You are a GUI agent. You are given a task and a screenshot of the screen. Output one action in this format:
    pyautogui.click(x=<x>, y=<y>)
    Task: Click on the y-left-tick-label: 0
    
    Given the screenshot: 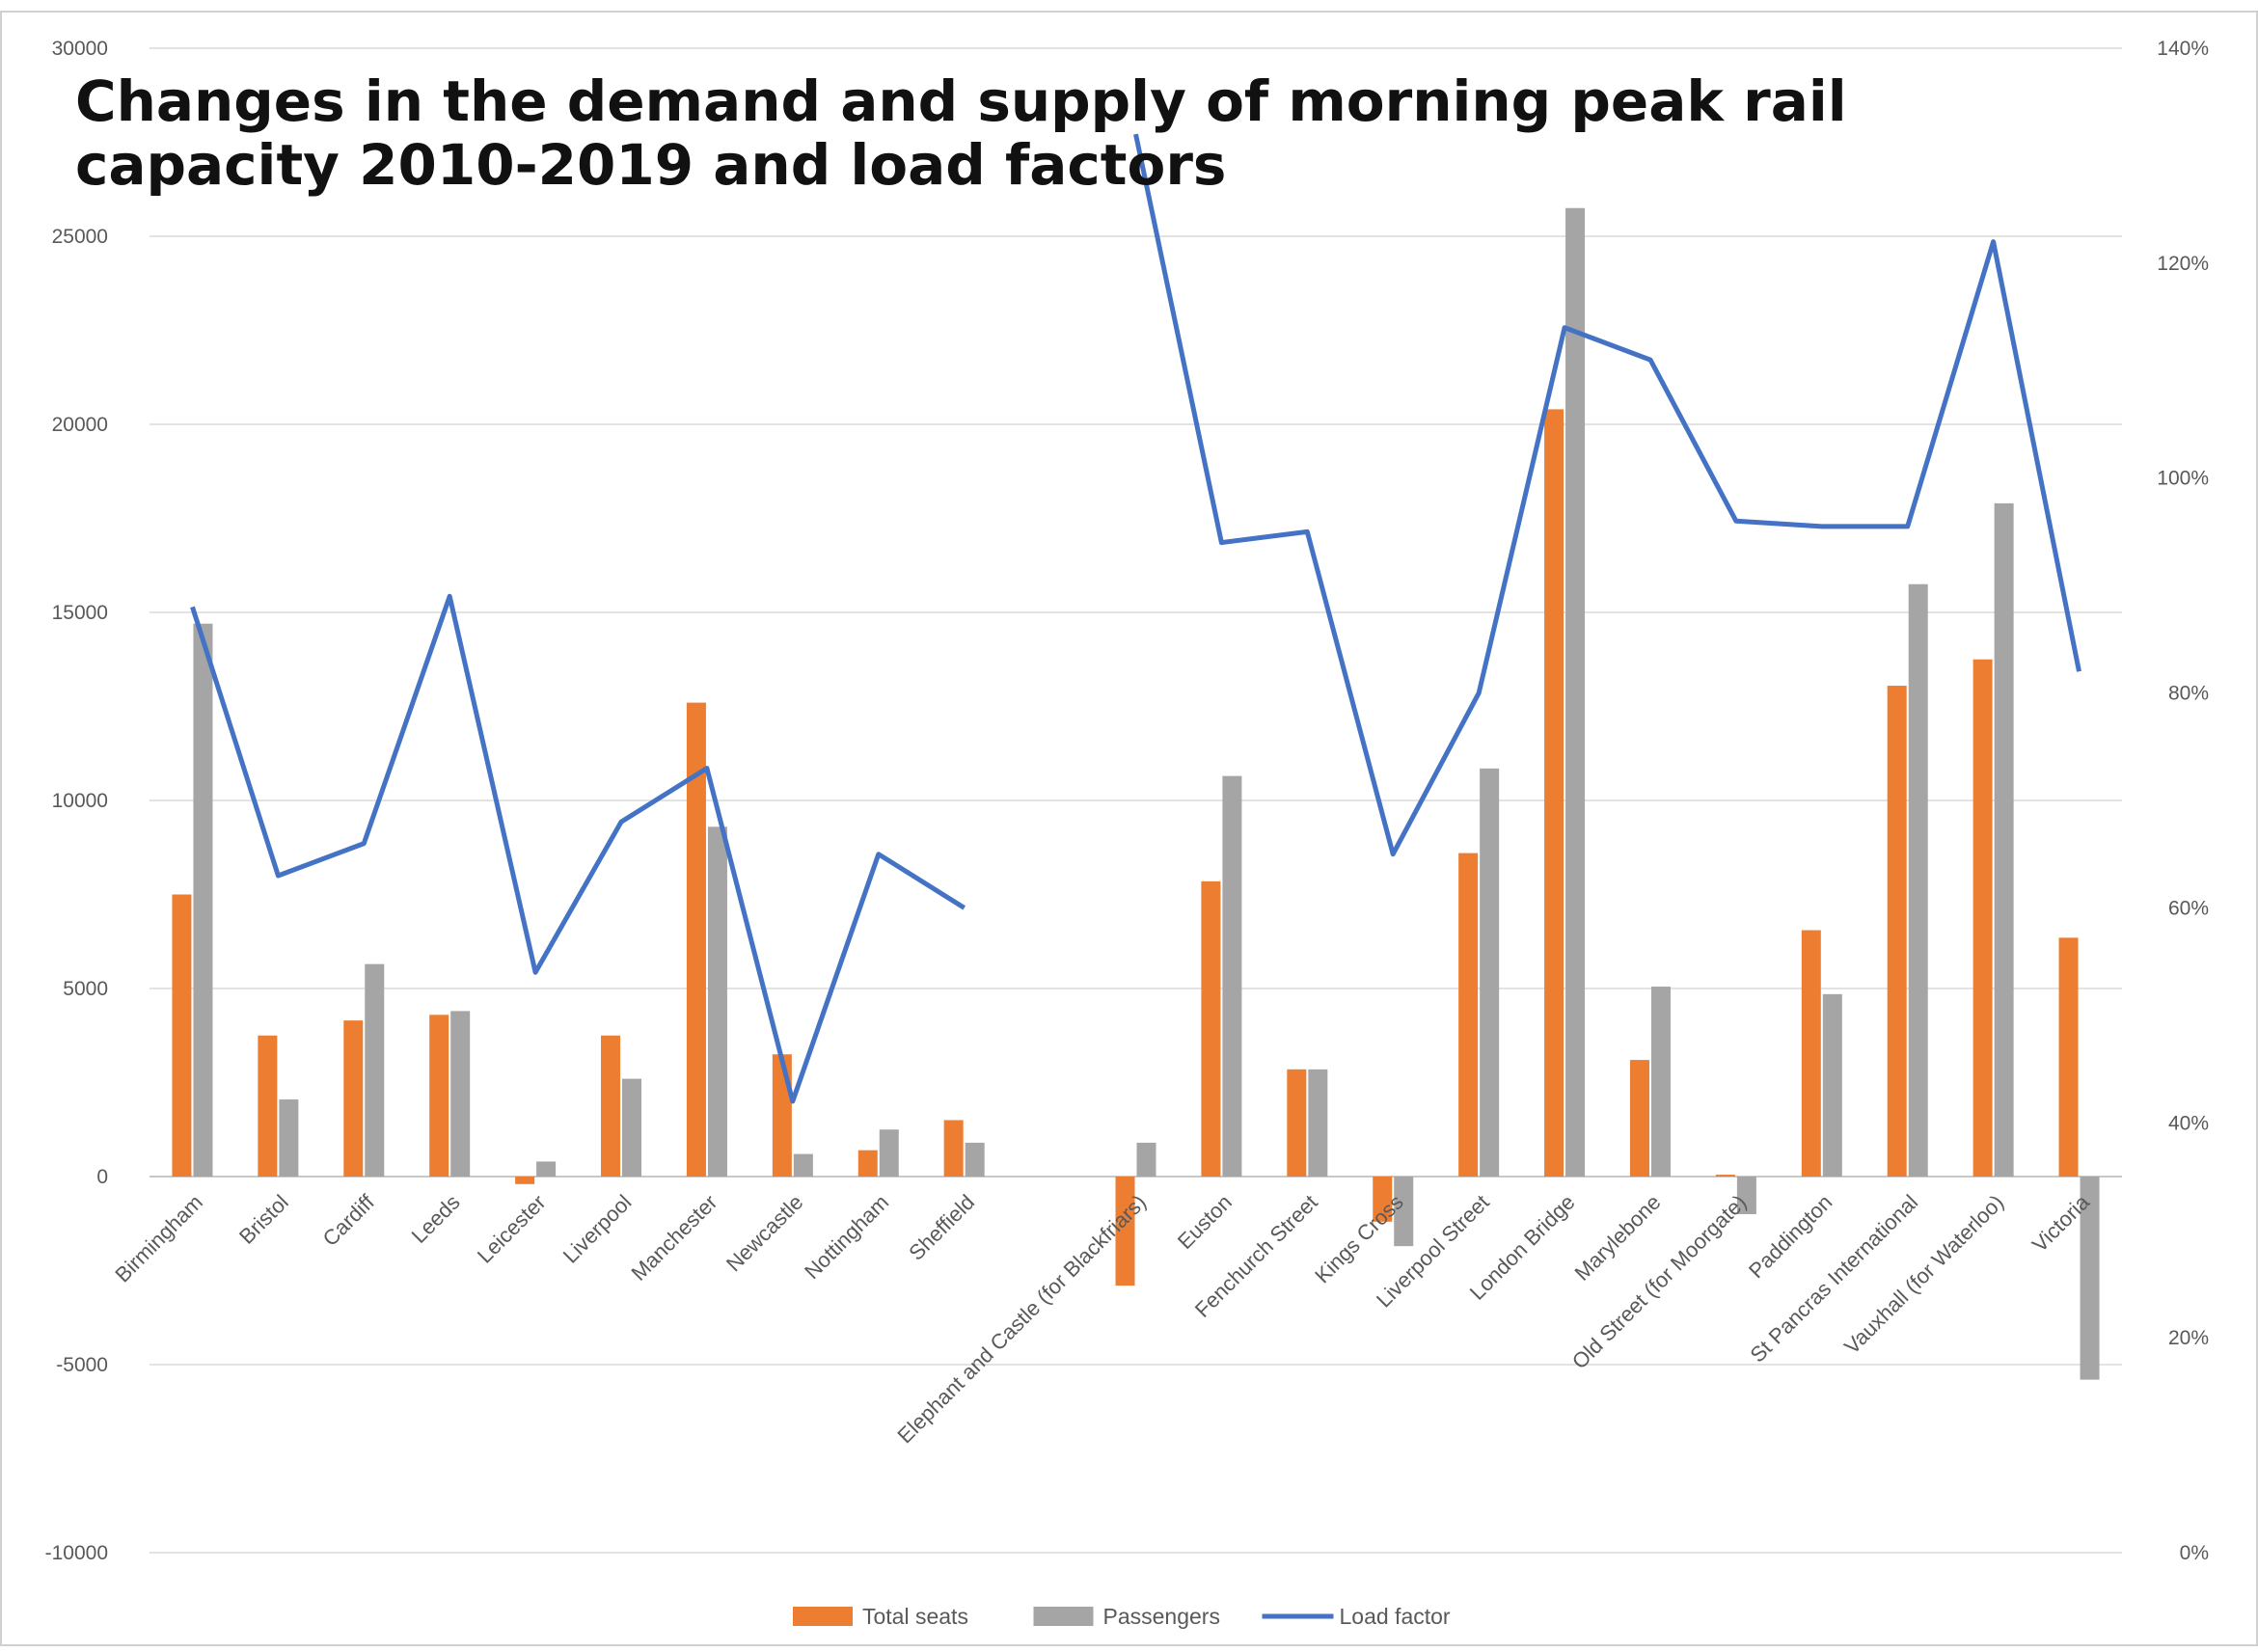 What is the action you would take?
    pyautogui.click(x=102, y=1177)
    